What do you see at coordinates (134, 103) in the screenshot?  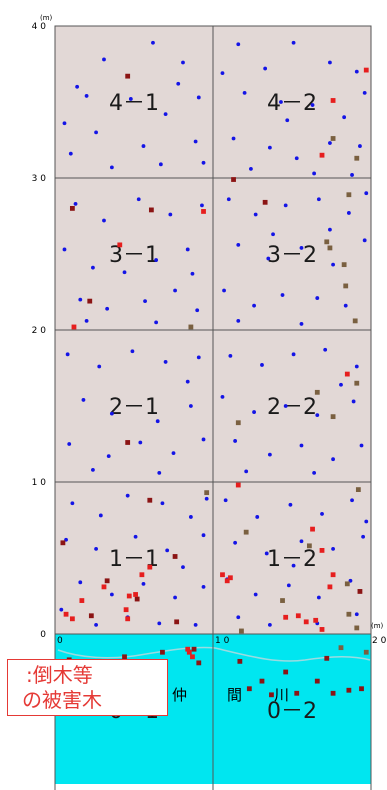 I see `plot-label: 4－1` at bounding box center [134, 103].